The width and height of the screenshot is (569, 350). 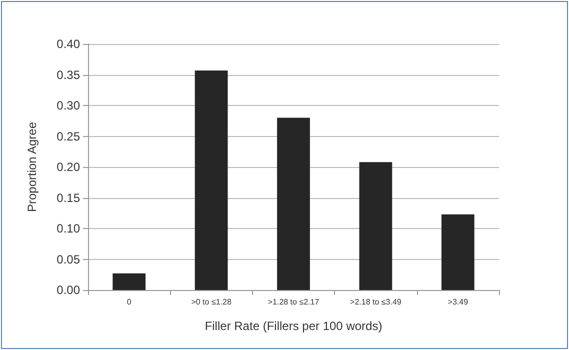 I want to click on y-tick-label: 0.35, so click(x=68, y=75).